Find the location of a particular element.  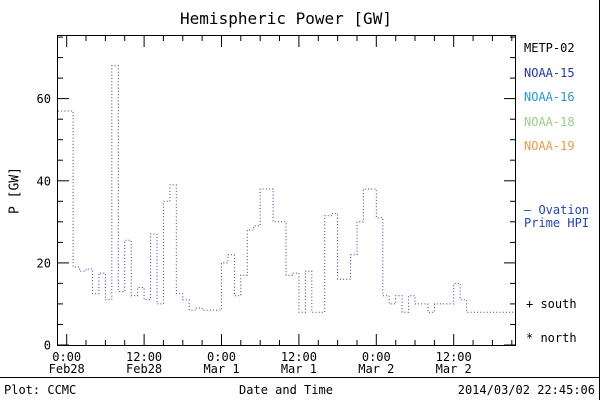

legend-item-noaa-16: NOAA-16 is located at coordinates (549, 97).